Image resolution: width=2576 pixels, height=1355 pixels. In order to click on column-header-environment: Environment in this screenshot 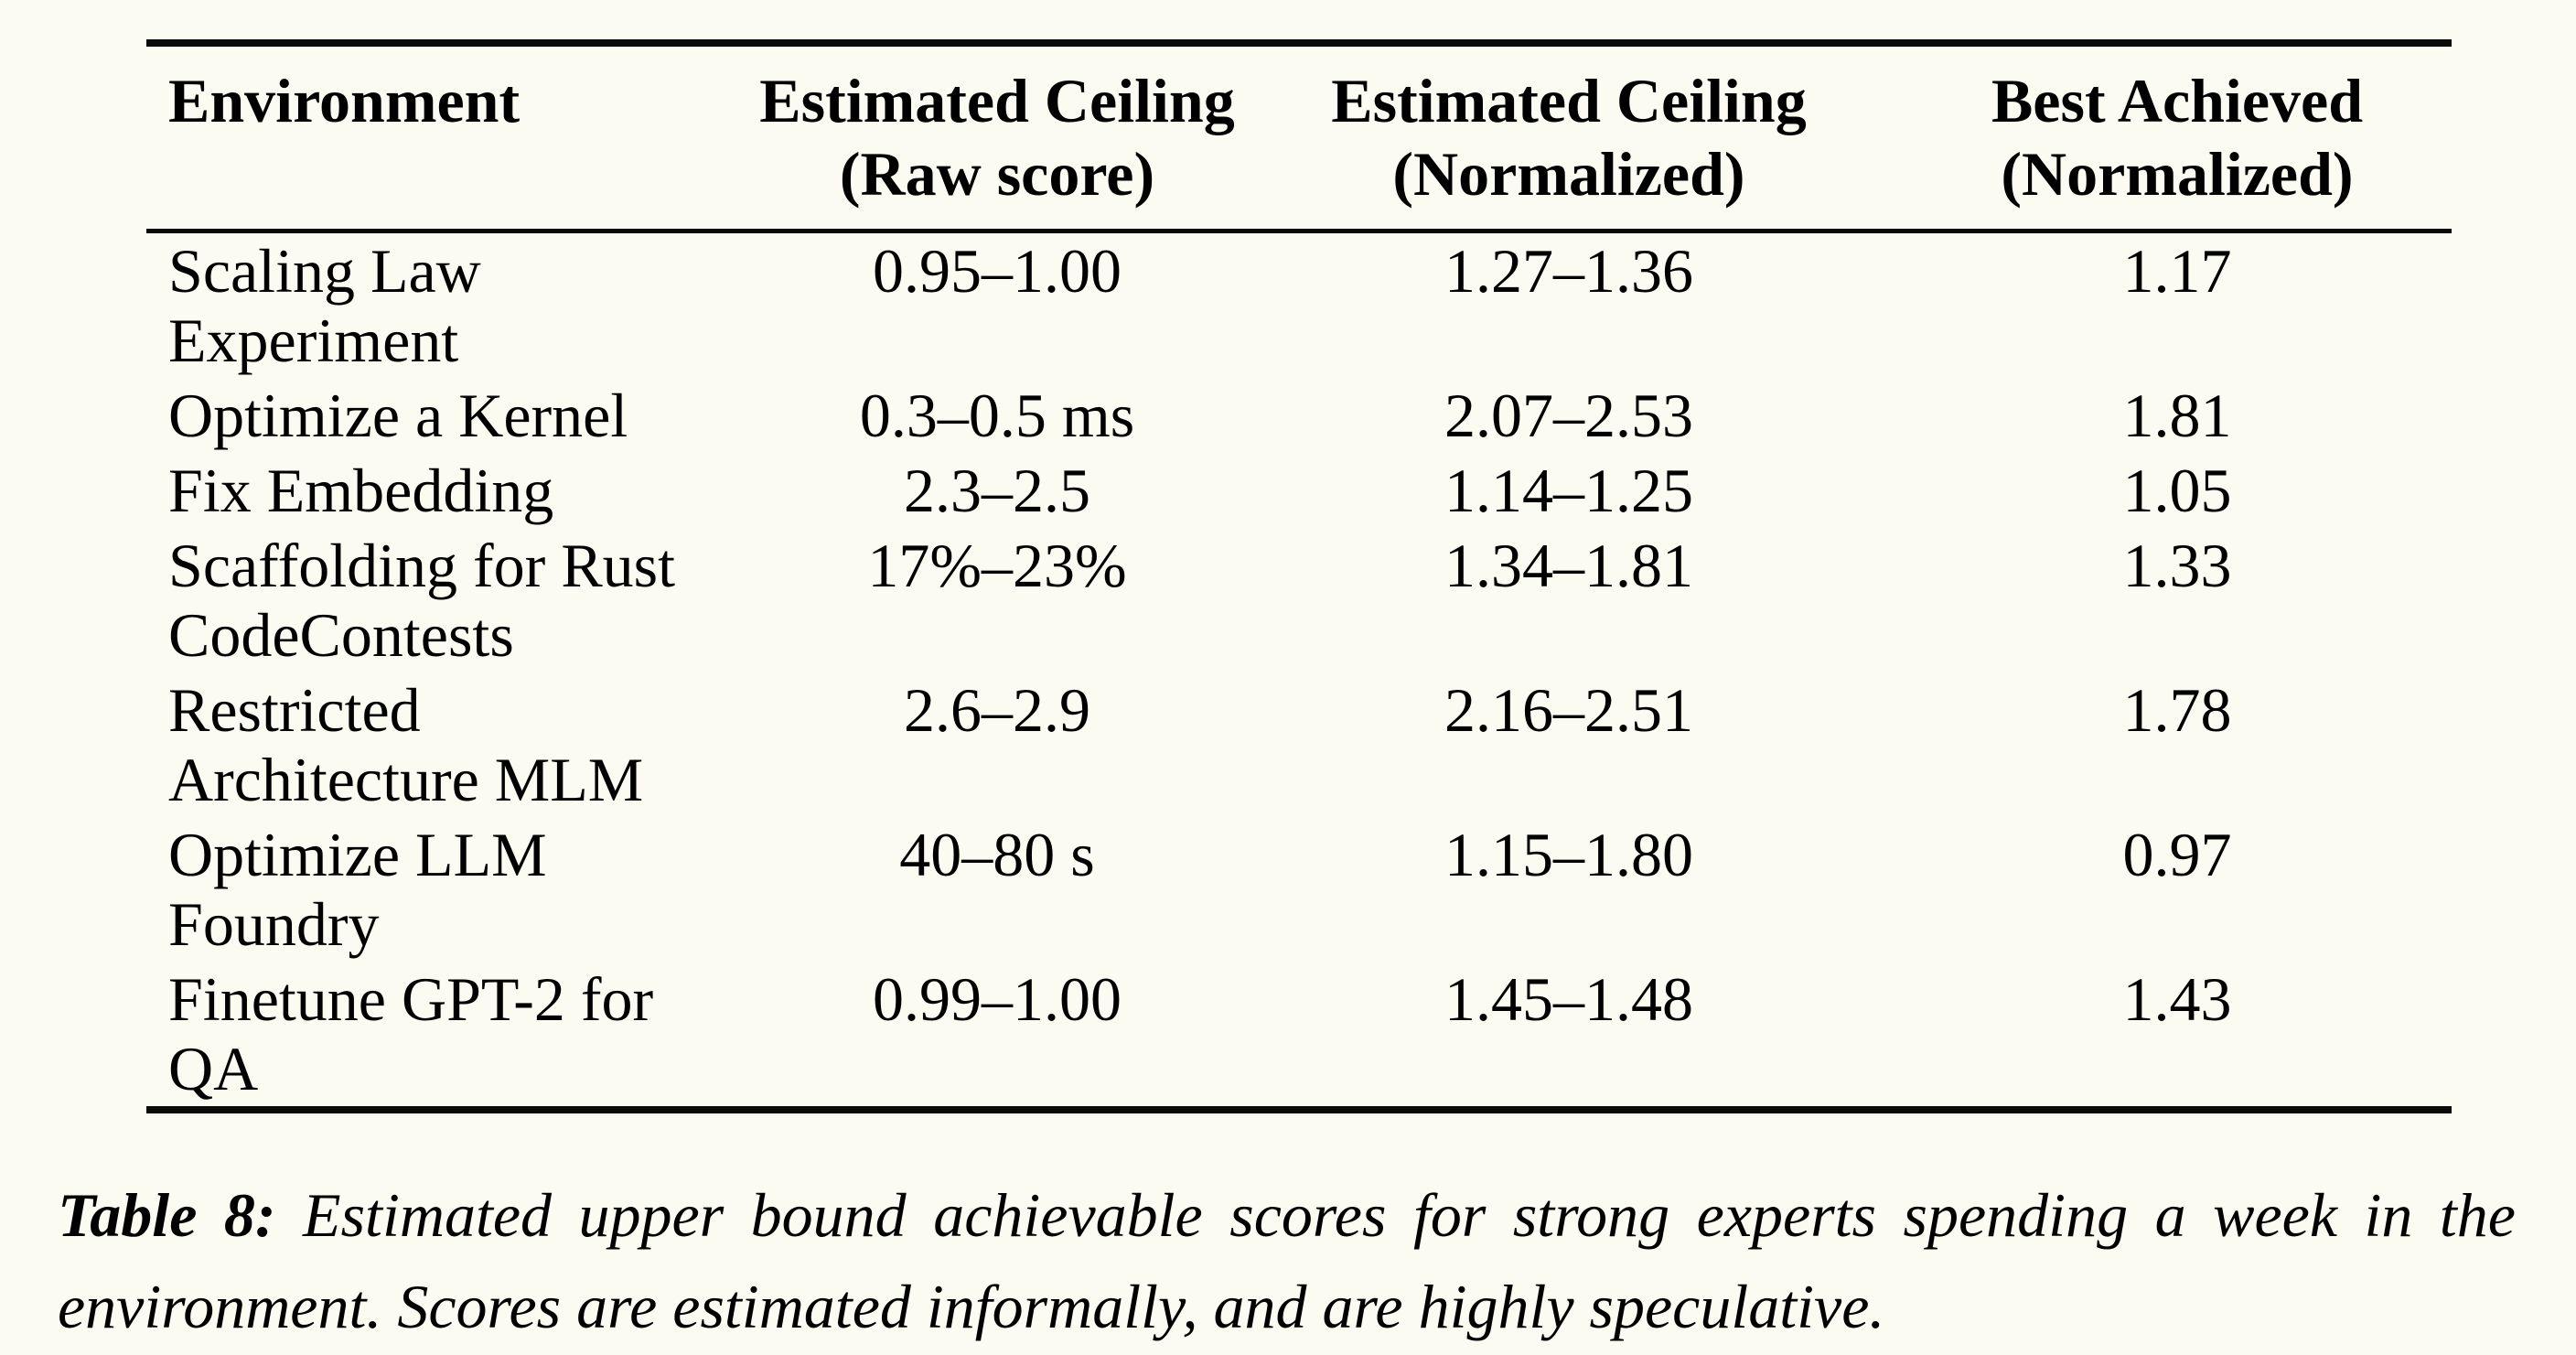, I will do `click(453, 100)`.